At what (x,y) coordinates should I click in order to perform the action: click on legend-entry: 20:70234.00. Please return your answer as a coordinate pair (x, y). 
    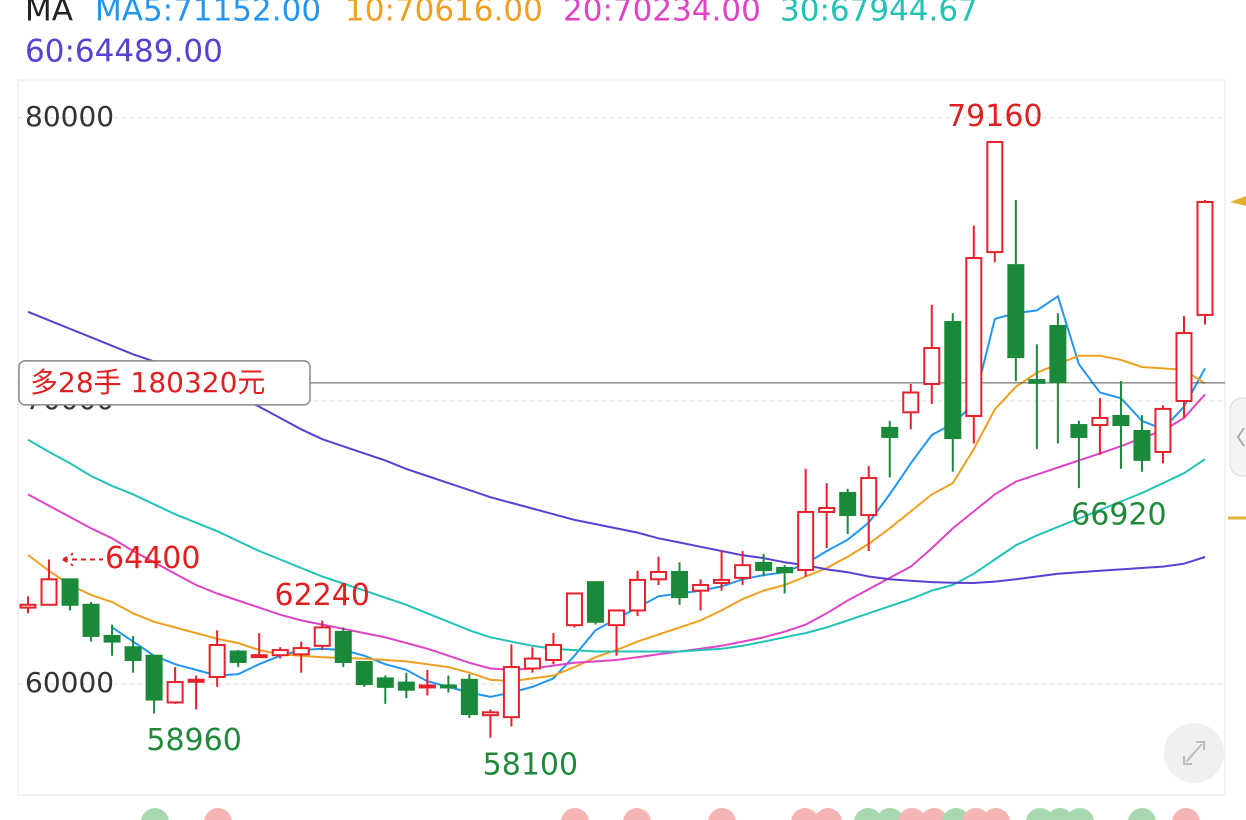
    Looking at the image, I should click on (662, 14).